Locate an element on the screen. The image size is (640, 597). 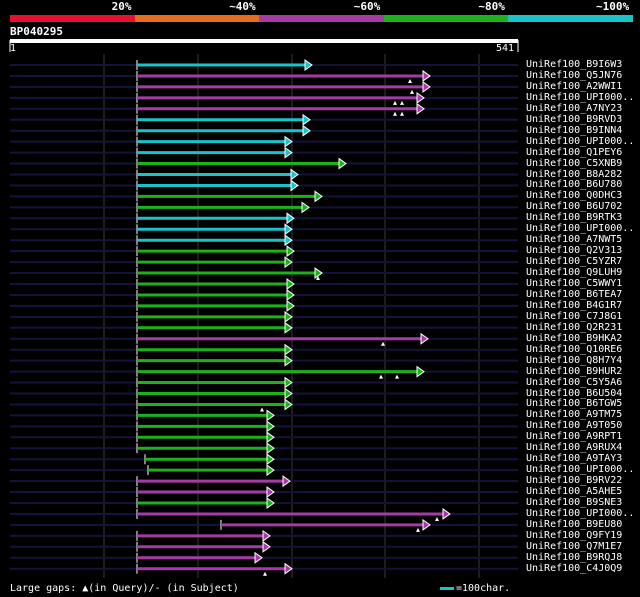
hit-label: UniRef100_B6U702 is located at coordinates (574, 207).